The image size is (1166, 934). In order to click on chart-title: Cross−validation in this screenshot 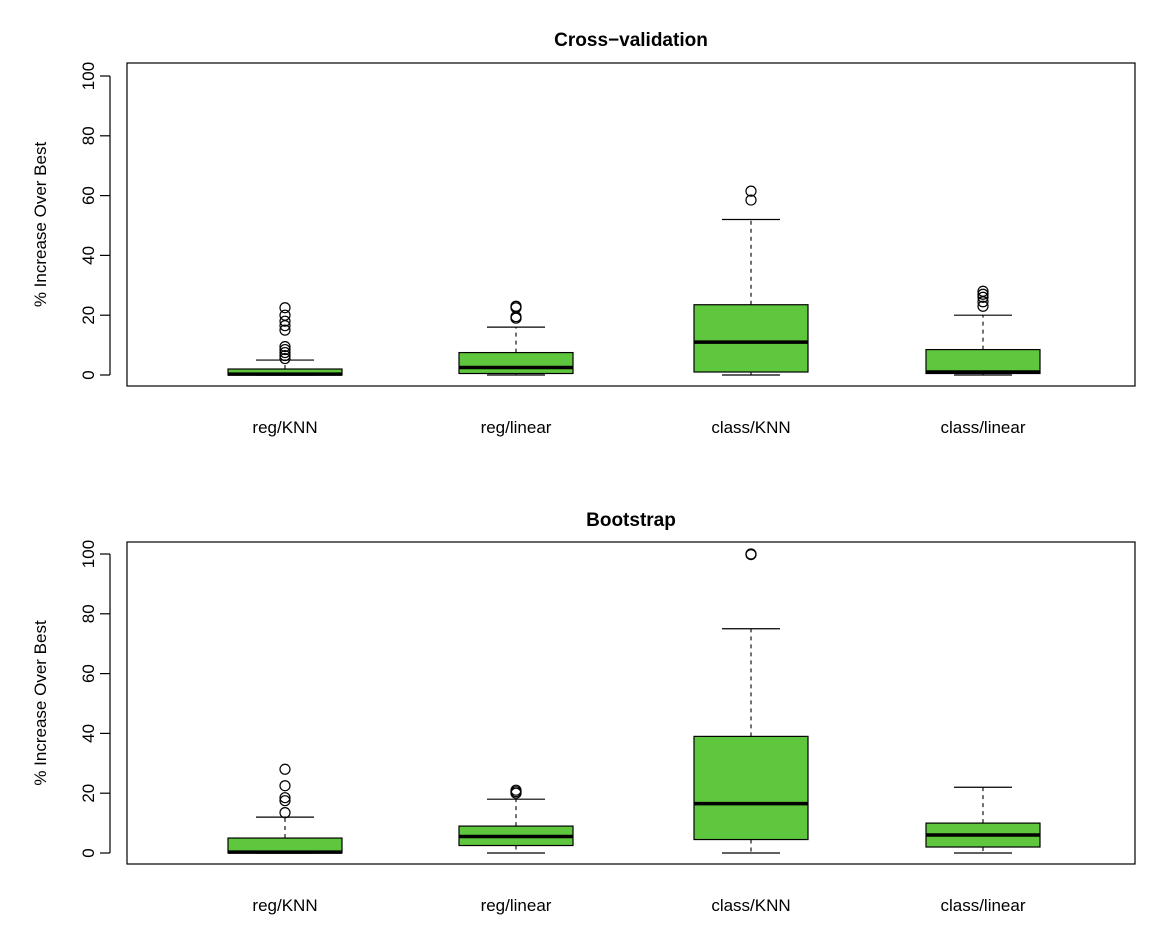, I will do `click(631, 40)`.